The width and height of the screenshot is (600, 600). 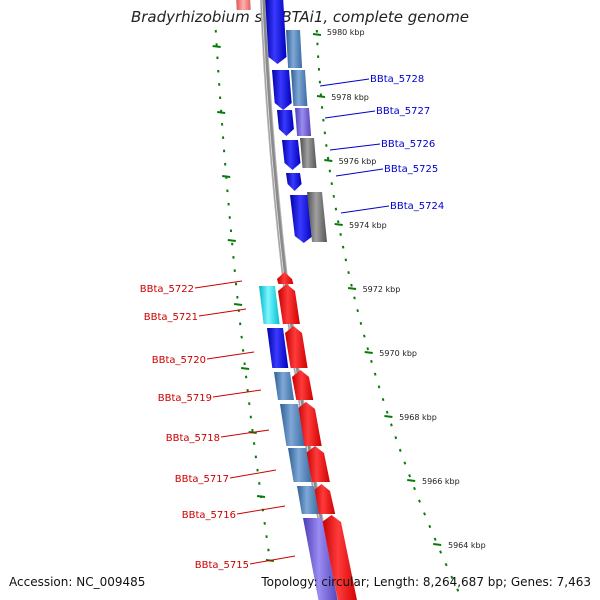 I want to click on gene-steel-m2, so click(x=300, y=465).